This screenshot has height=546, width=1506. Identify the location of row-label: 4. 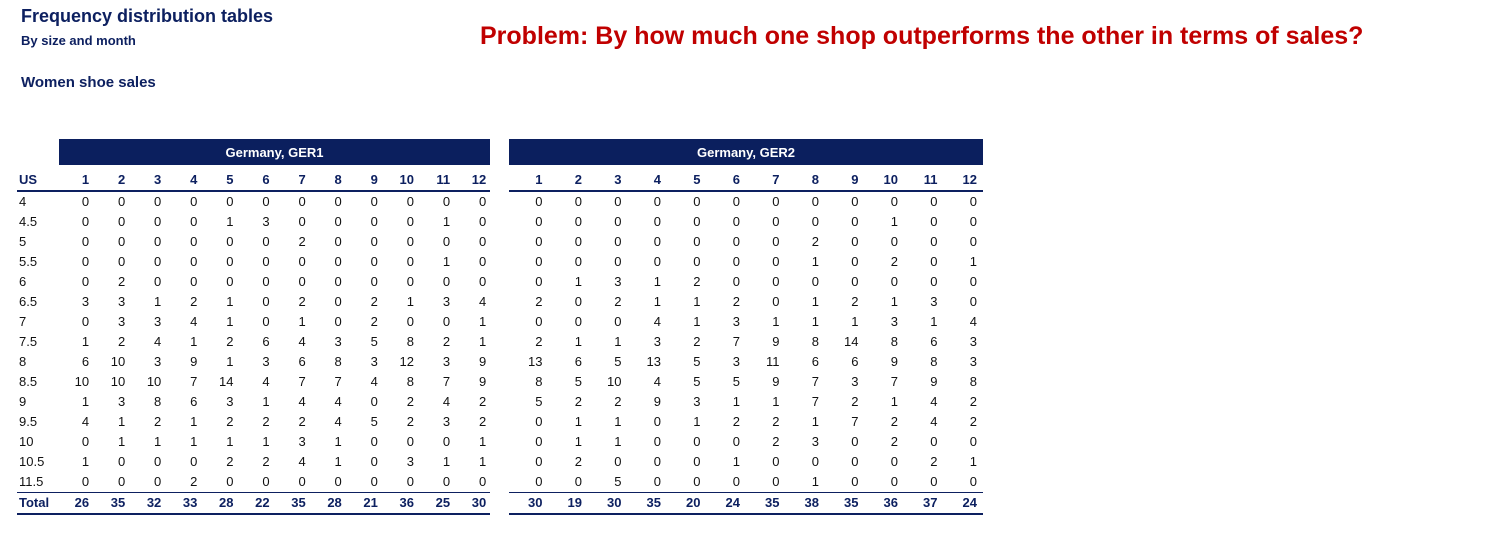
(23, 201).